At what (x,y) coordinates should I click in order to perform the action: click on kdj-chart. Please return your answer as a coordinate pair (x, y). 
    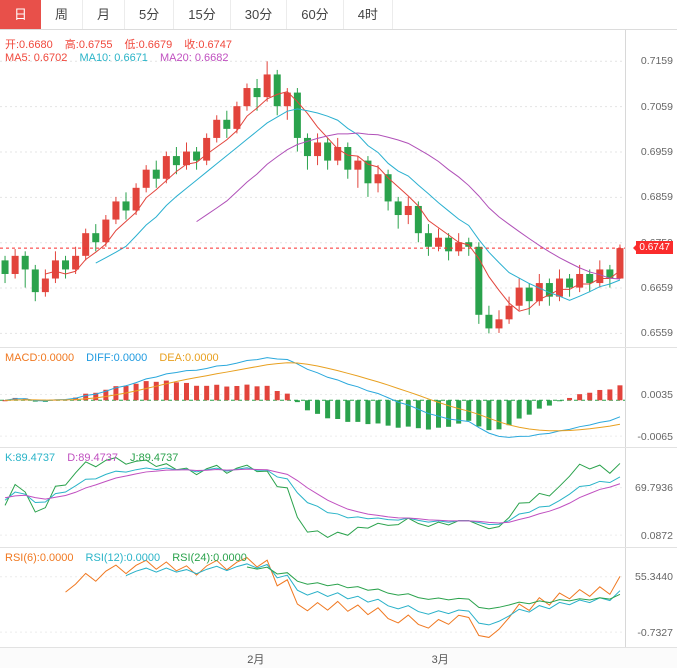
    Looking at the image, I should click on (312, 497).